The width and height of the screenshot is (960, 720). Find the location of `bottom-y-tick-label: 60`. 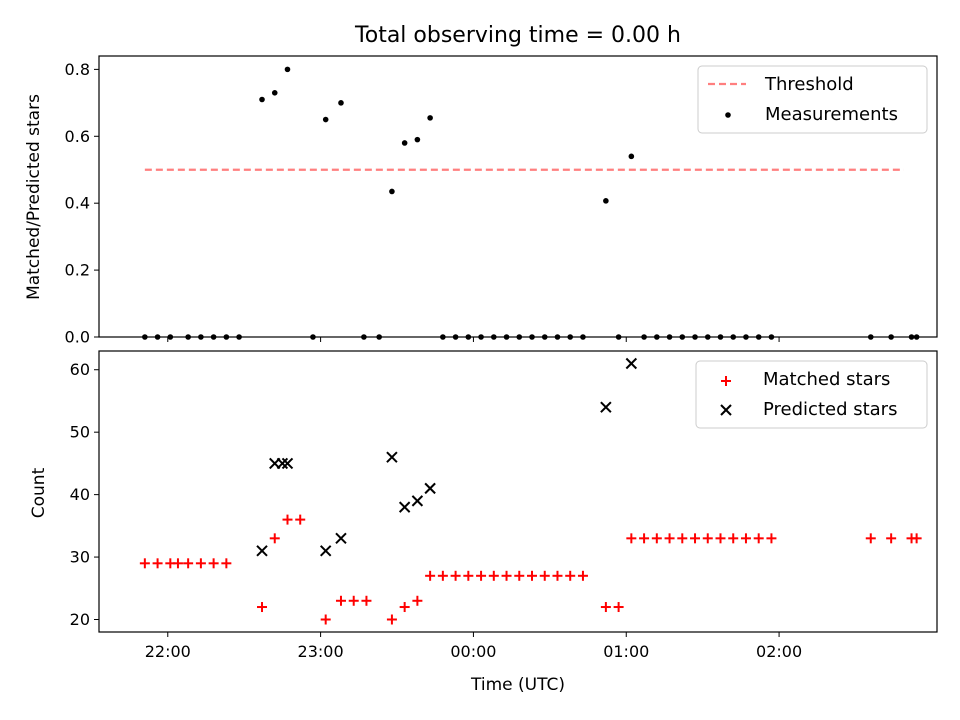

bottom-y-tick-label: 60 is located at coordinates (80, 369).